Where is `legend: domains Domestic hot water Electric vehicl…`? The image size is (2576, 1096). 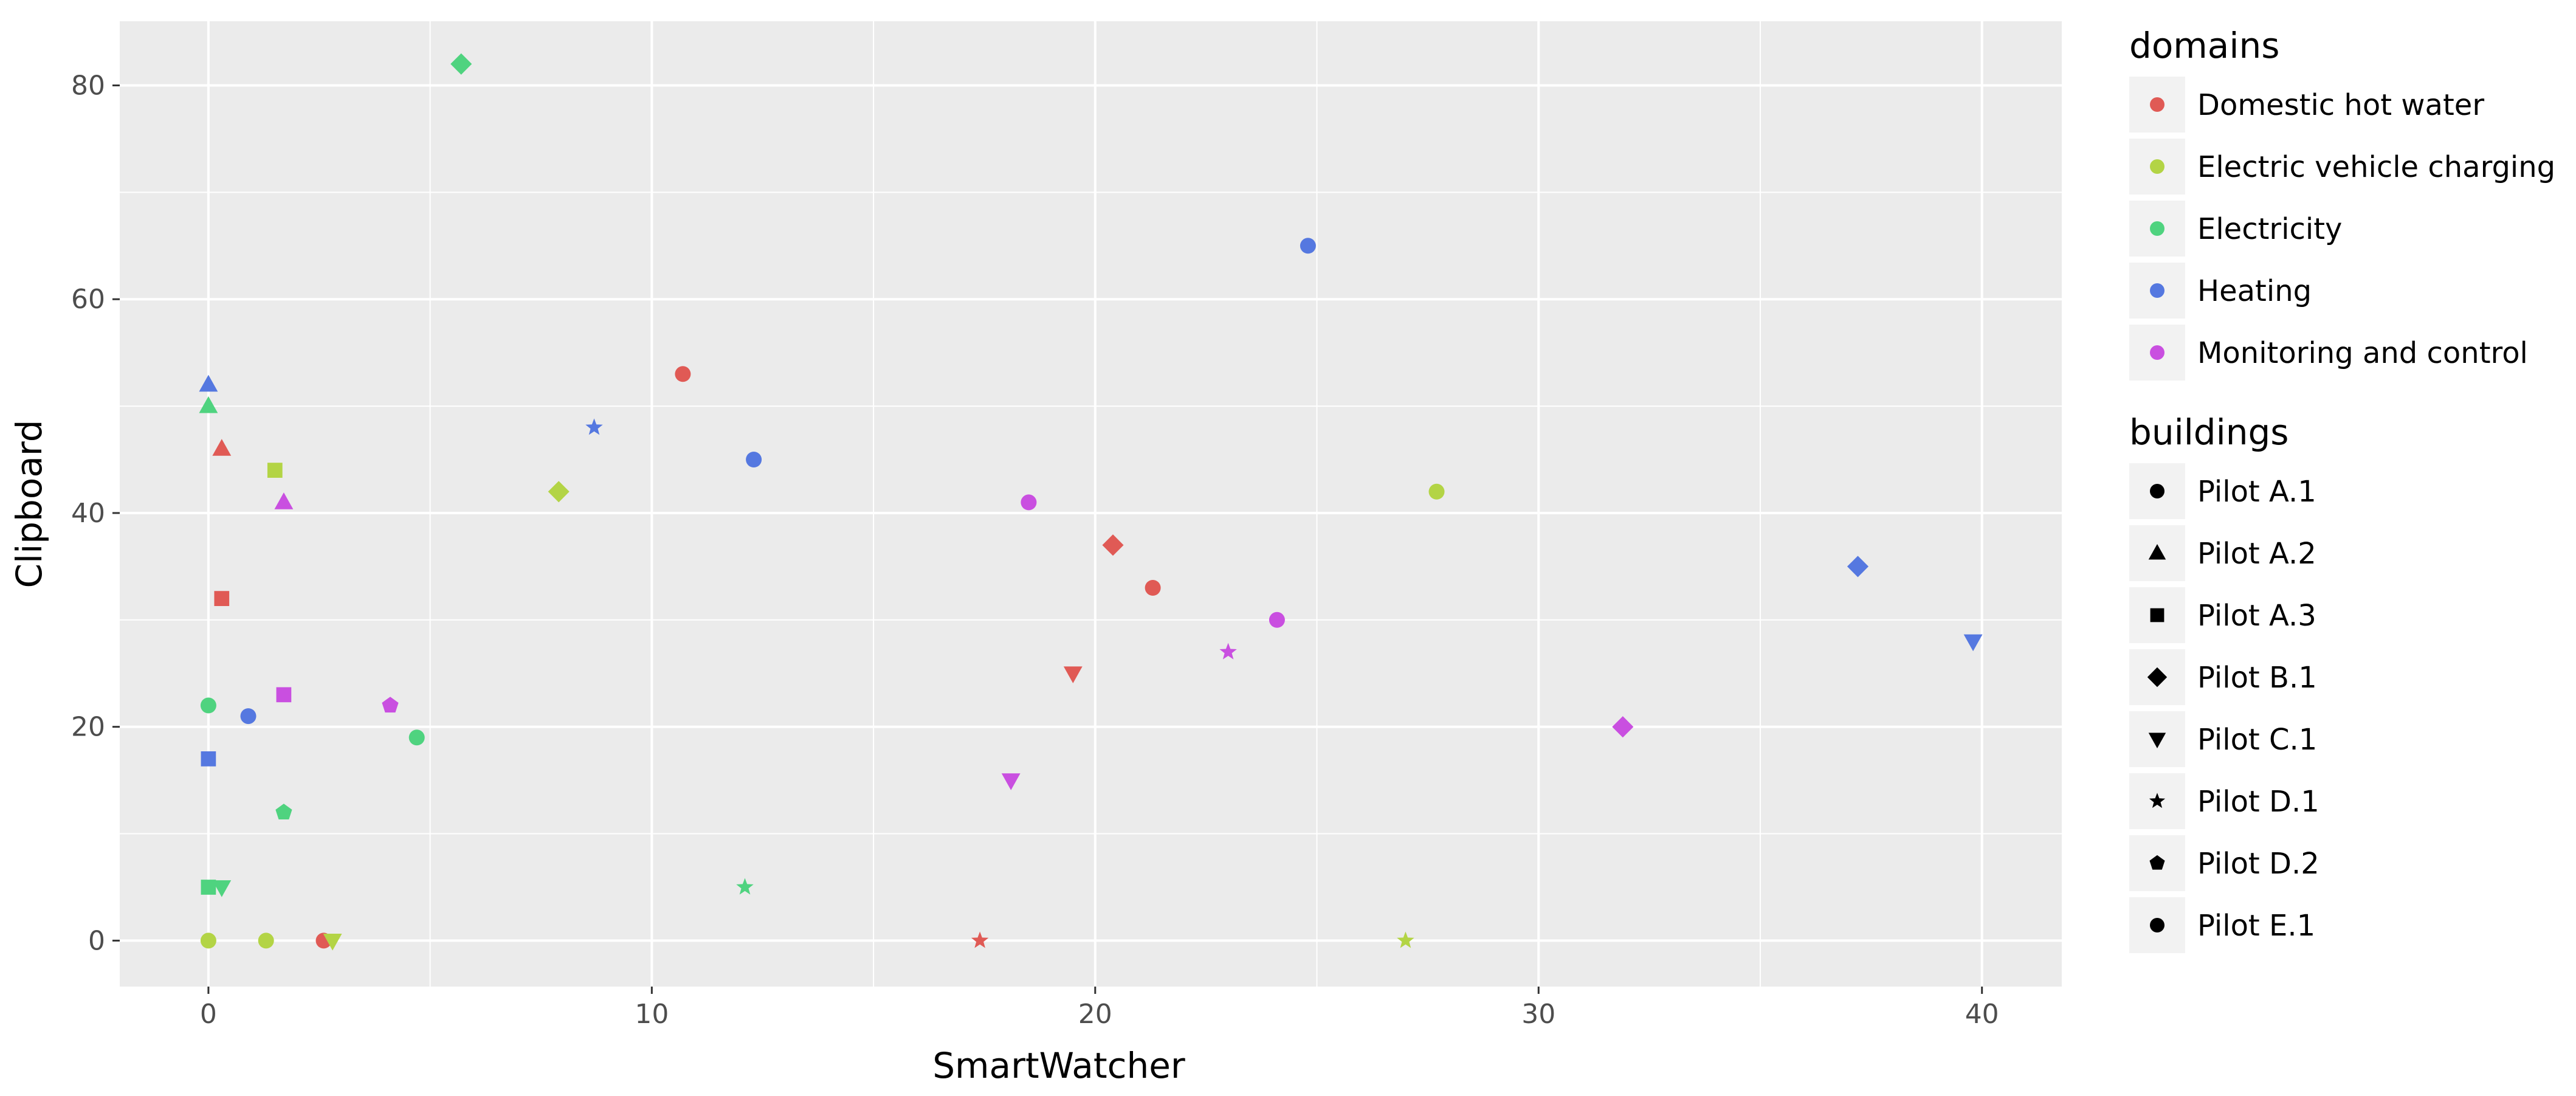 legend: domains Domestic hot water Electric vehicl… is located at coordinates (2342, 489).